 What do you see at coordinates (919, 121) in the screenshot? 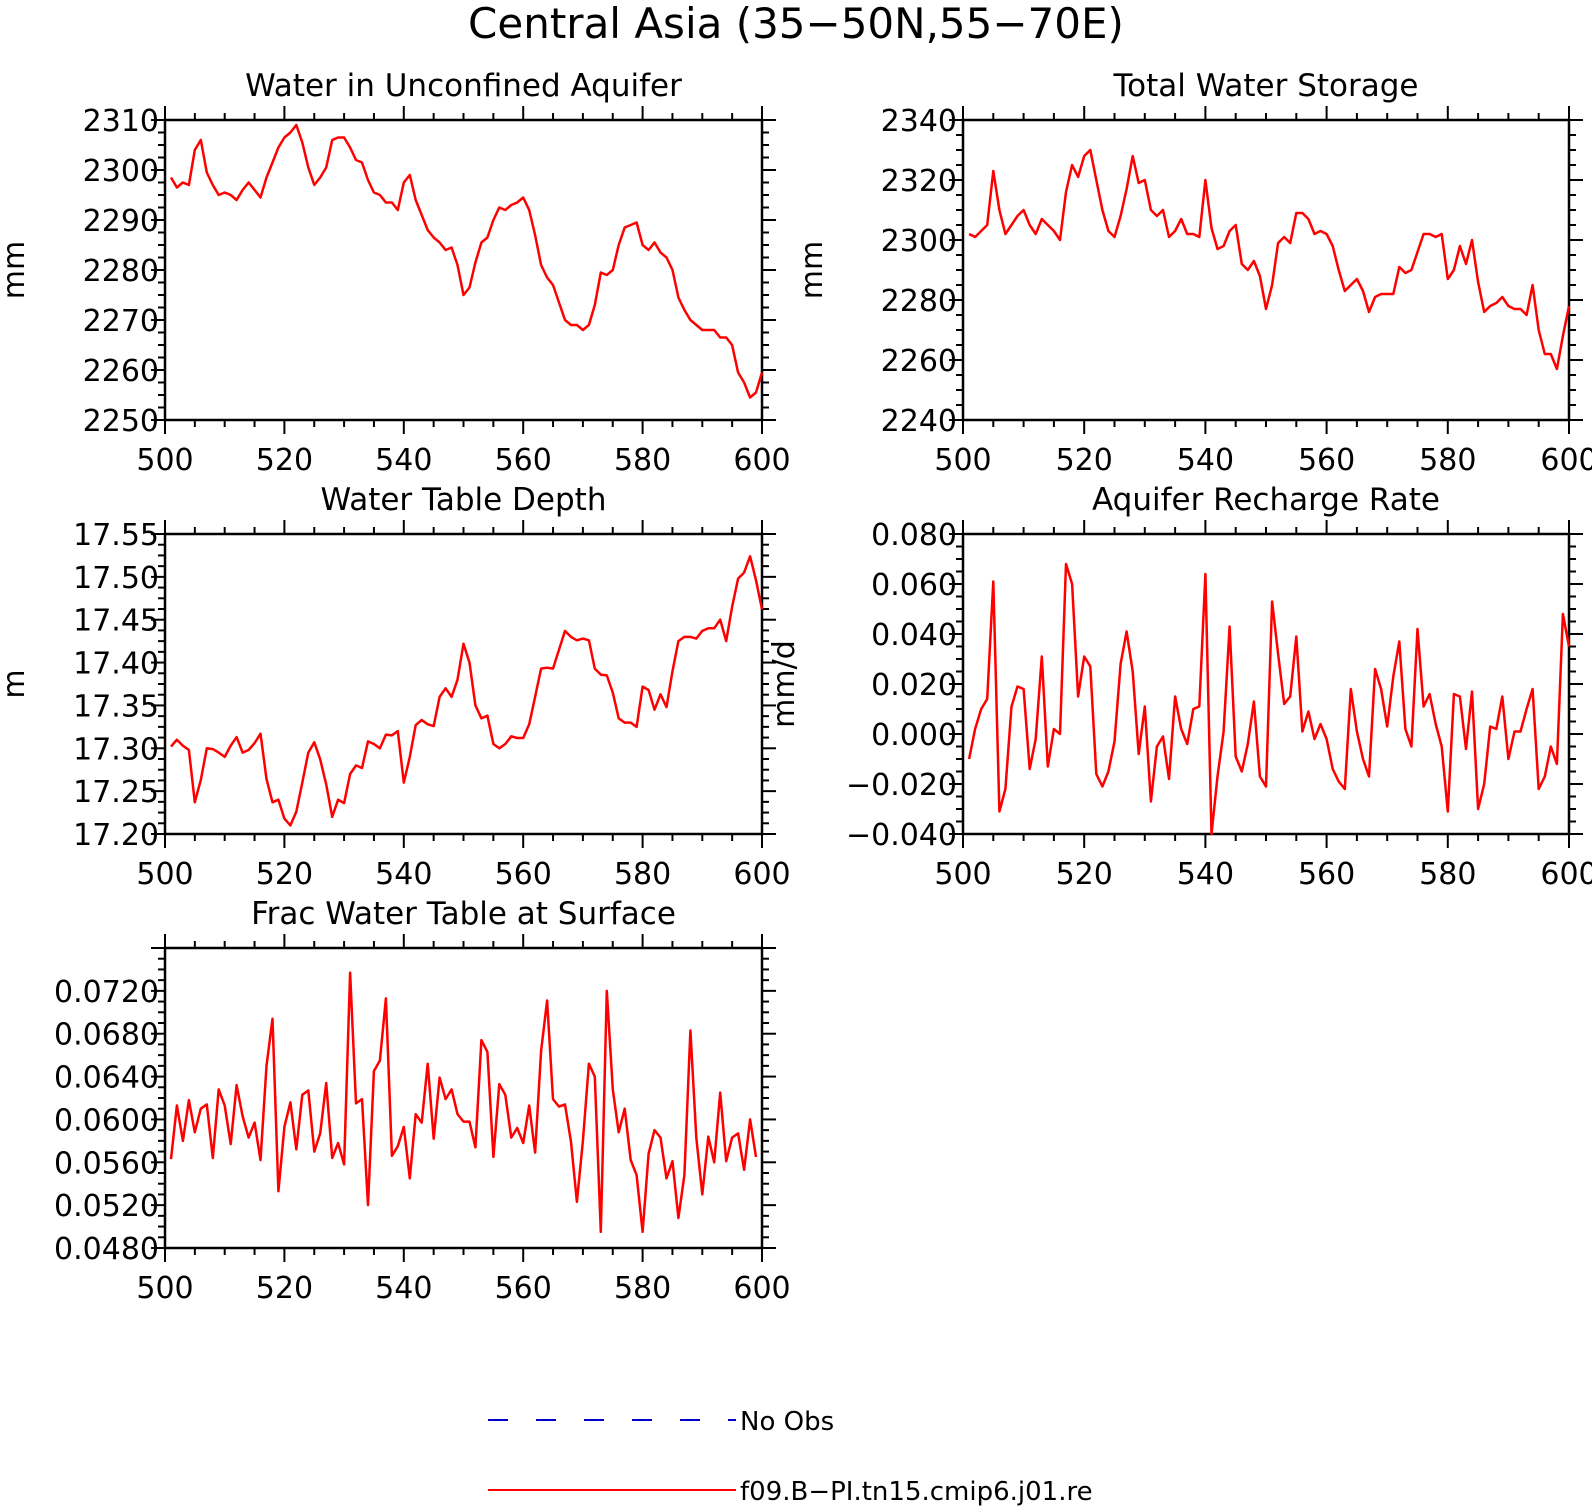
I see `y-tick-label: 2340` at bounding box center [919, 121].